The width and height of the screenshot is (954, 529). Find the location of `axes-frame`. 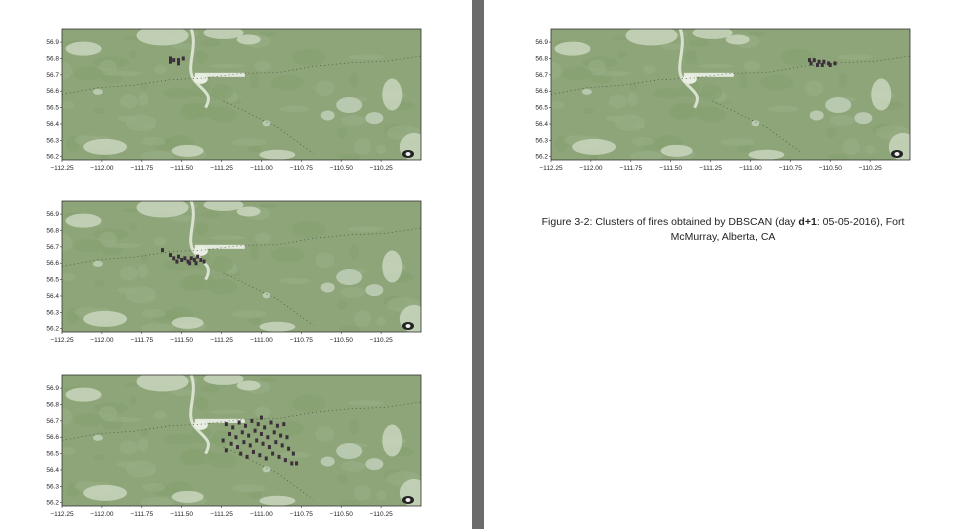

axes-frame is located at coordinates (241, 440).